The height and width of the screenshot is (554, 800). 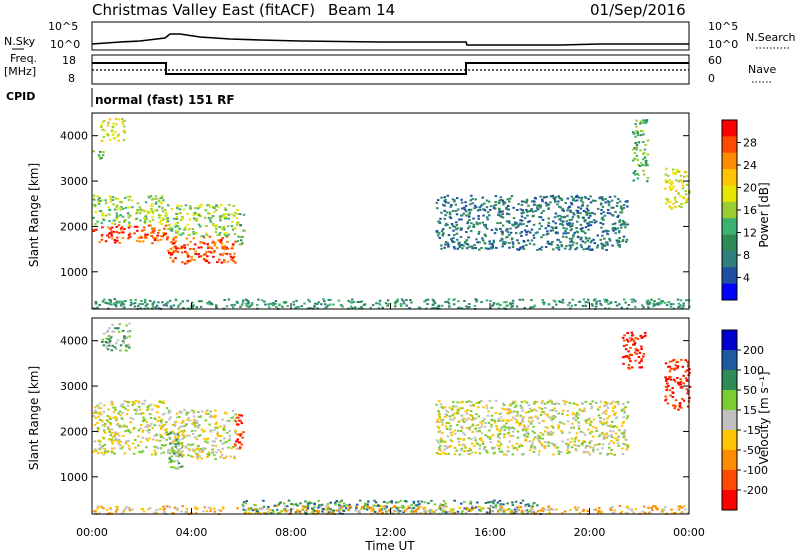 I want to click on colorbar-swatch, so click(x=729, y=500).